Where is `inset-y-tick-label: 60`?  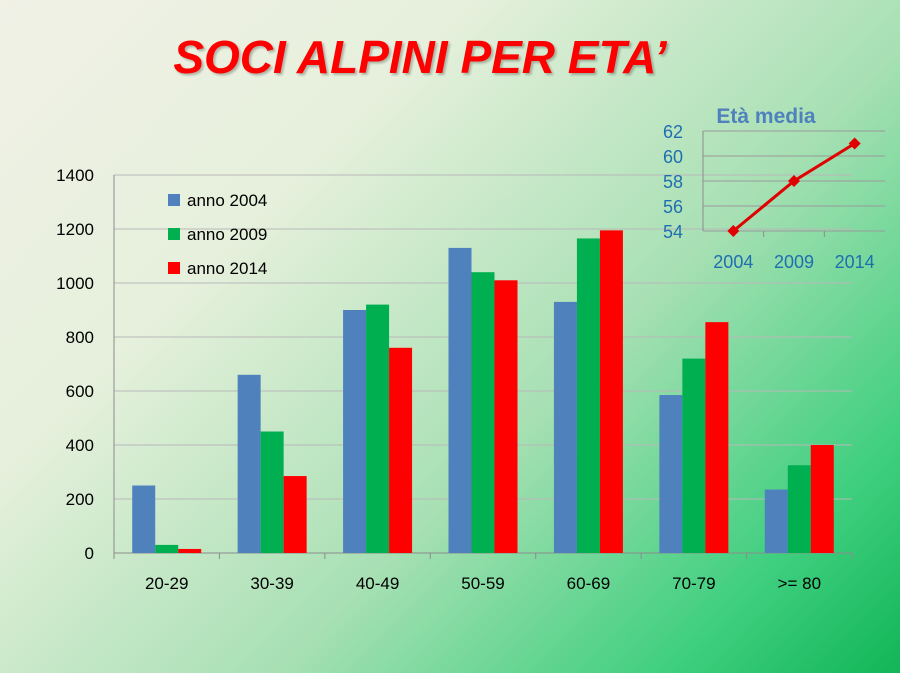
inset-y-tick-label: 60 is located at coordinates (673, 157).